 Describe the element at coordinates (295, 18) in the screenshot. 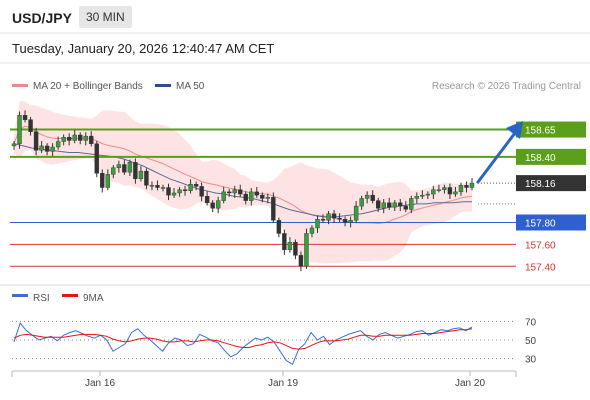

I see `chart-header: USD/JPY 30 MIN` at that location.